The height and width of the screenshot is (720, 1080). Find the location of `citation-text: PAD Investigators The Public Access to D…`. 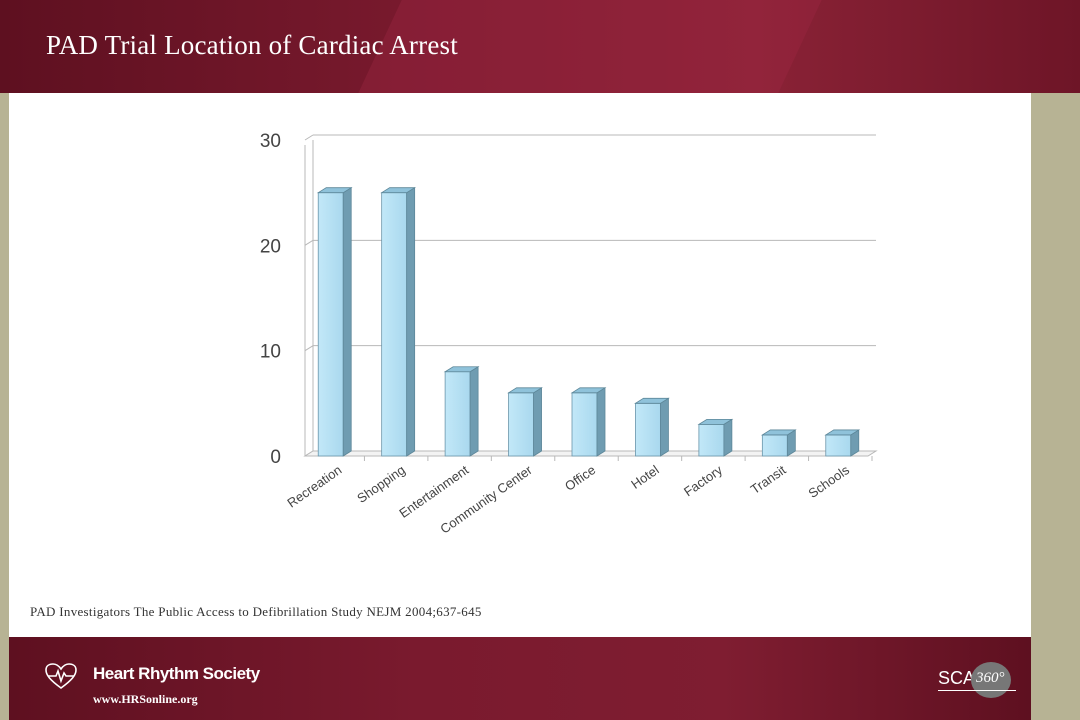

citation-text: PAD Investigators The Public Access to D… is located at coordinates (256, 611).